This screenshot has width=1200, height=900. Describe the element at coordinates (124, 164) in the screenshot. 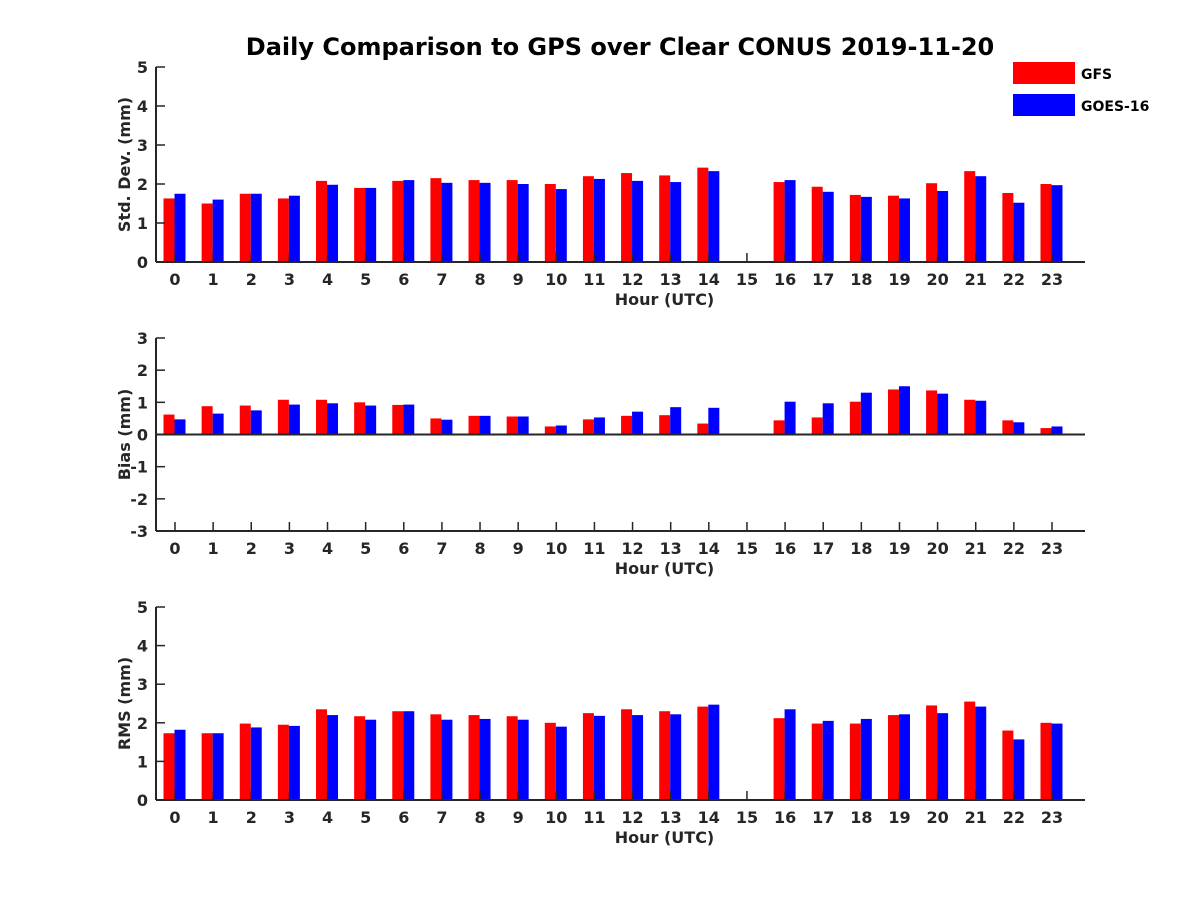

I see `std-dev-y-axis-label: Std. Dev. (mm)` at that location.